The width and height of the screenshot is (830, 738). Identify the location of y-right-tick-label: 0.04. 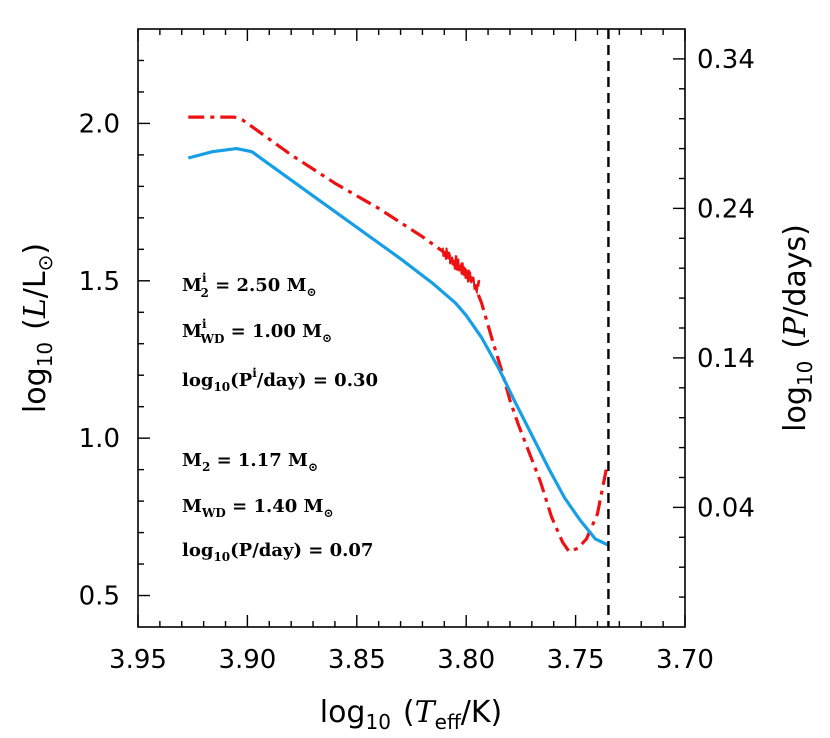
(726, 508).